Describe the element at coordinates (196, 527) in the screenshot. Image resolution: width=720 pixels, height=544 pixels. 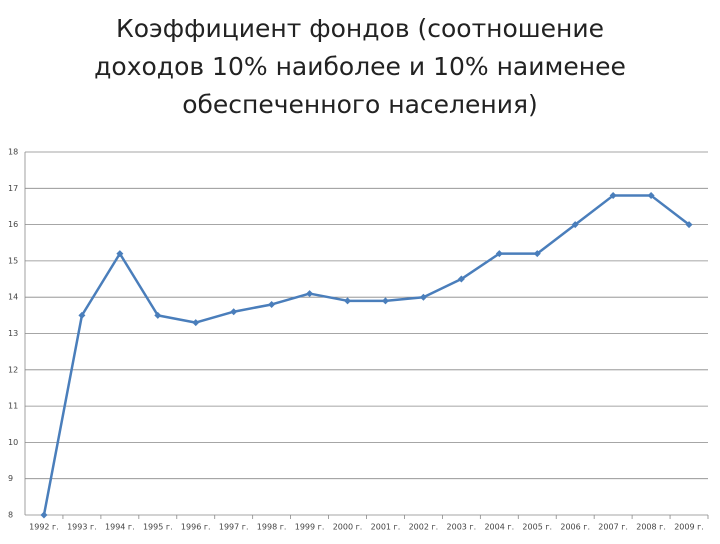
I see `x-tick-label: 1996 г.` at that location.